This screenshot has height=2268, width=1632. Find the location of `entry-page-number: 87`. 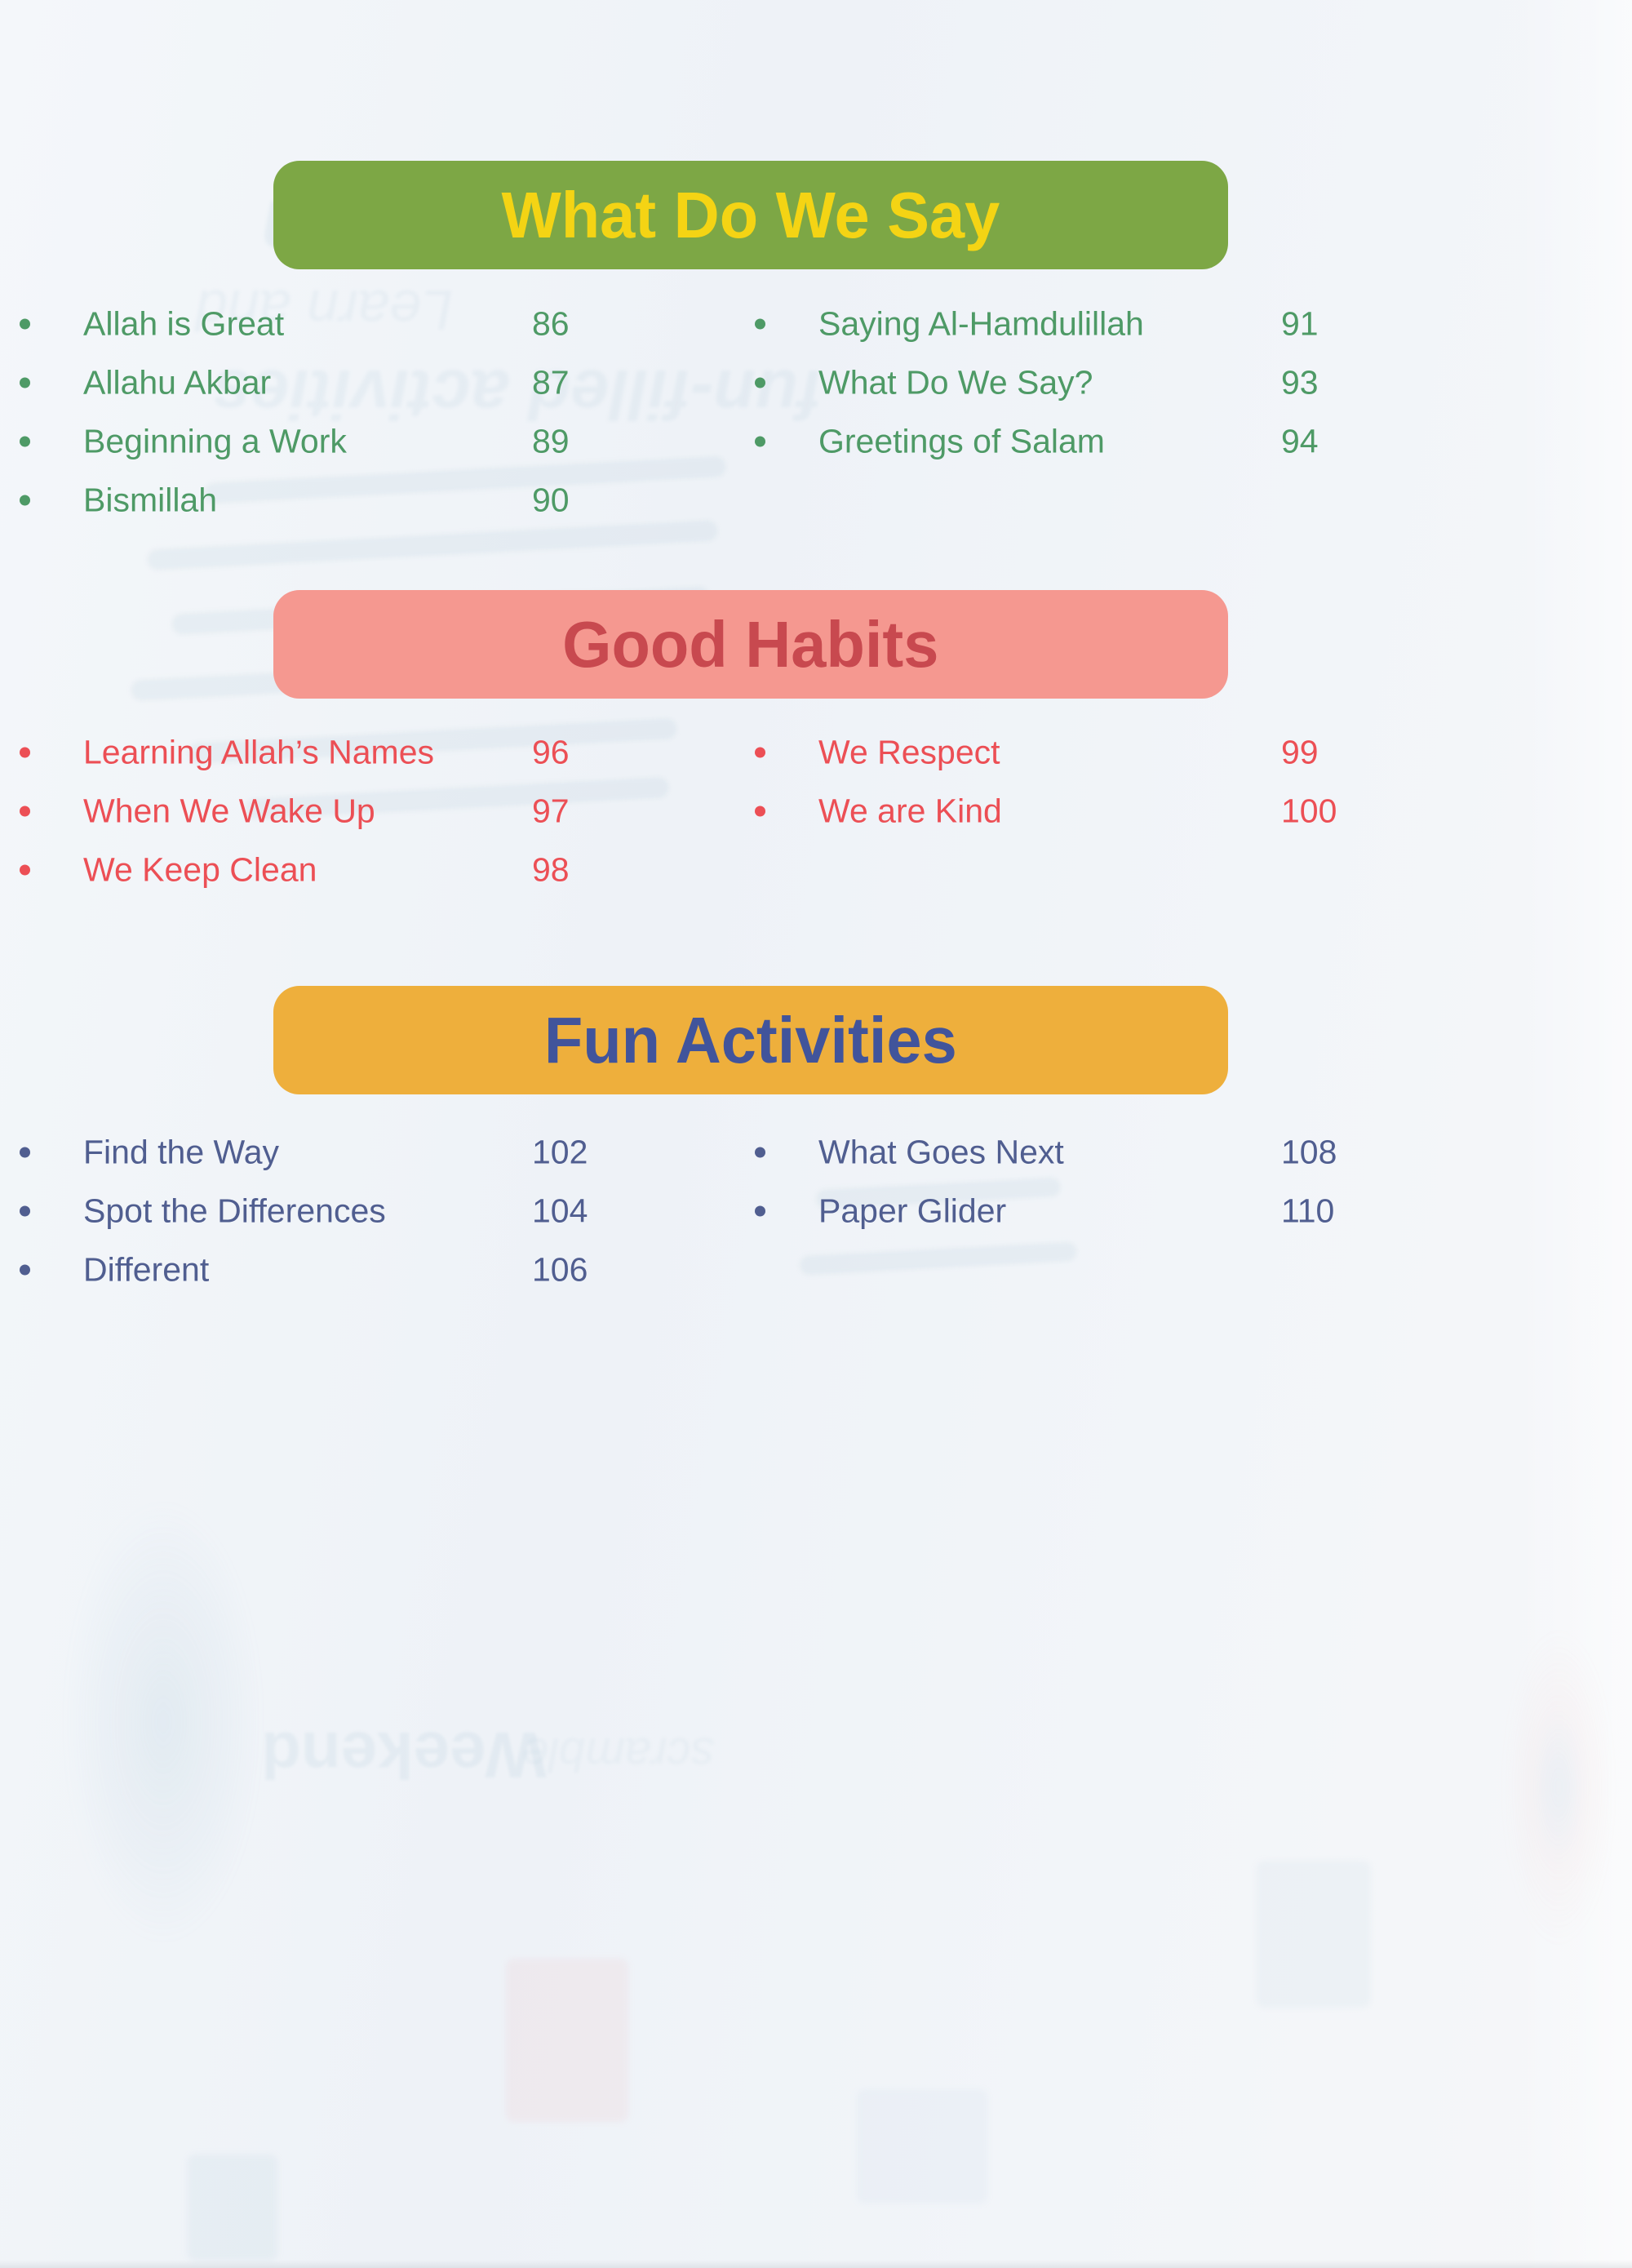

entry-page-number: 87 is located at coordinates (551, 382).